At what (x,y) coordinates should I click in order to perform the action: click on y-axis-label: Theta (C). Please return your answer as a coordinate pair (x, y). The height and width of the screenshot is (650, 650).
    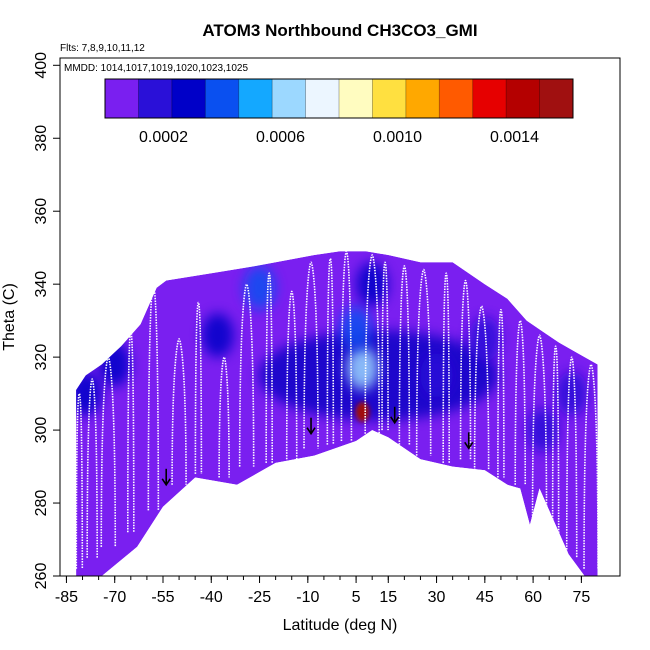
    Looking at the image, I should click on (9, 317).